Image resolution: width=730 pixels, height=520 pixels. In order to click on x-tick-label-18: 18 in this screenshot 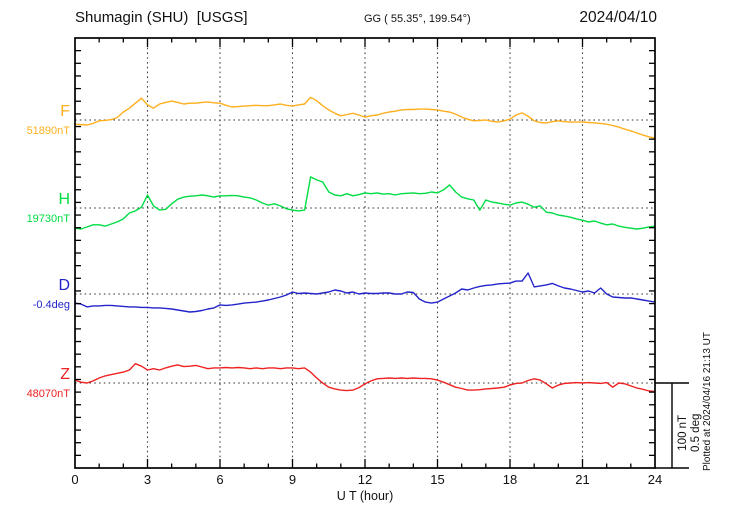, I will do `click(510, 479)`.